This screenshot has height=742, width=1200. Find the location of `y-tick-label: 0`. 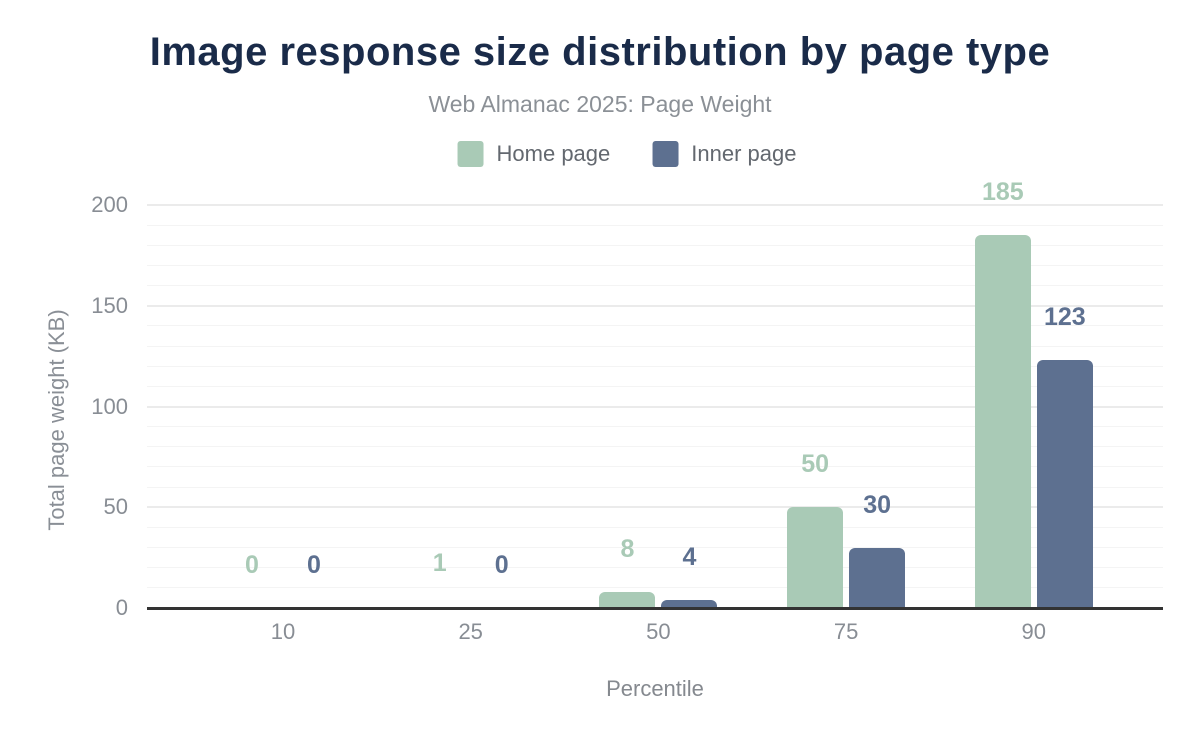

y-tick-label: 0 is located at coordinates (121, 607).